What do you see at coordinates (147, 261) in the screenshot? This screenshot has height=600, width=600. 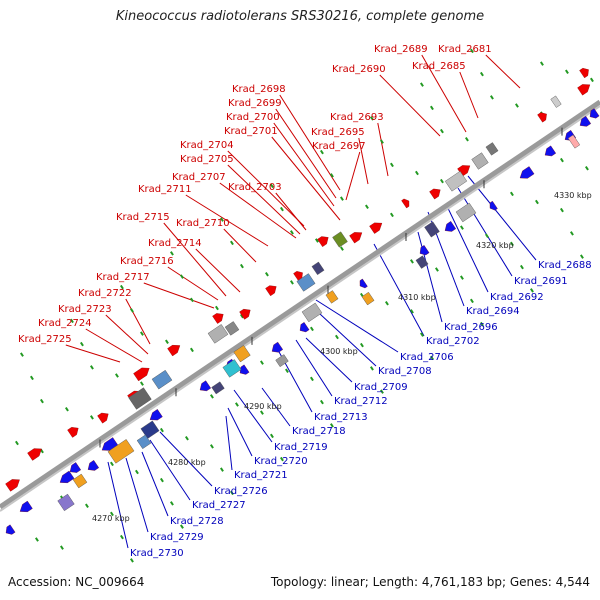 I see `gene-label-krad-2716: Krad_2716` at bounding box center [147, 261].